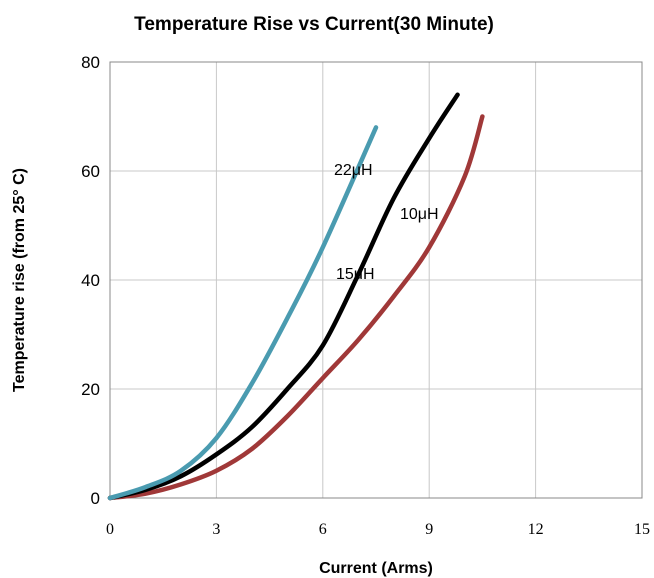 This screenshot has height=578, width=654. What do you see at coordinates (110, 529) in the screenshot?
I see `x-tick-label: 0` at bounding box center [110, 529].